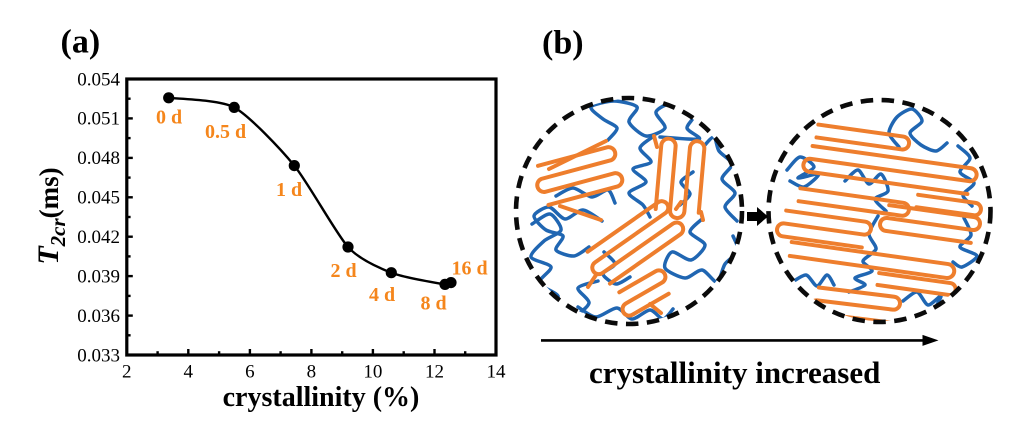  Describe the element at coordinates (98, 119) in the screenshot. I see `svg-text: 0.051` at that location.